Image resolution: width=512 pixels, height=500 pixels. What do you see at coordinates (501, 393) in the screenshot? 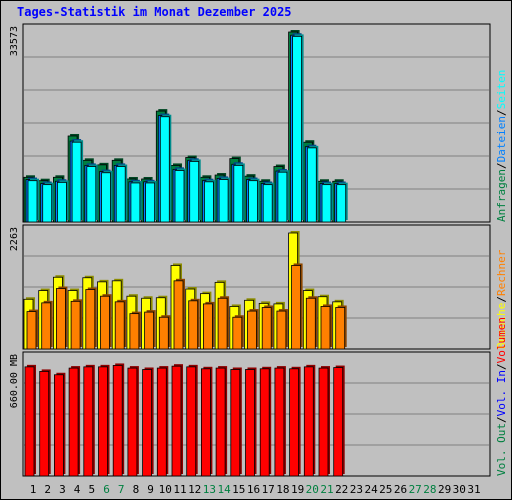
I see `legend-item-vol-in: Vol. In` at bounding box center [501, 393].